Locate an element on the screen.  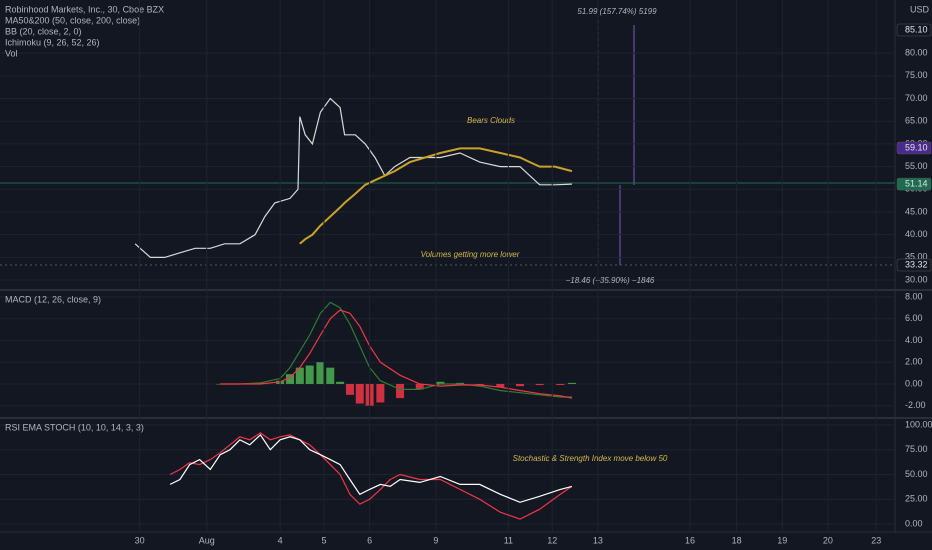
x-tick-label: 4 is located at coordinates (280, 540).